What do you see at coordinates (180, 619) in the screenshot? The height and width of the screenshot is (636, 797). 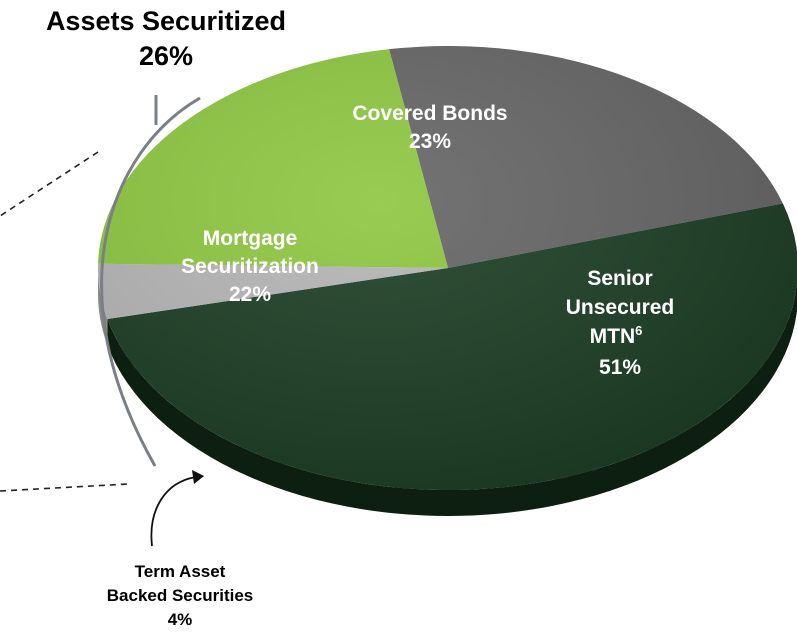 I see `slice-value-term-abs: 4%` at bounding box center [180, 619].